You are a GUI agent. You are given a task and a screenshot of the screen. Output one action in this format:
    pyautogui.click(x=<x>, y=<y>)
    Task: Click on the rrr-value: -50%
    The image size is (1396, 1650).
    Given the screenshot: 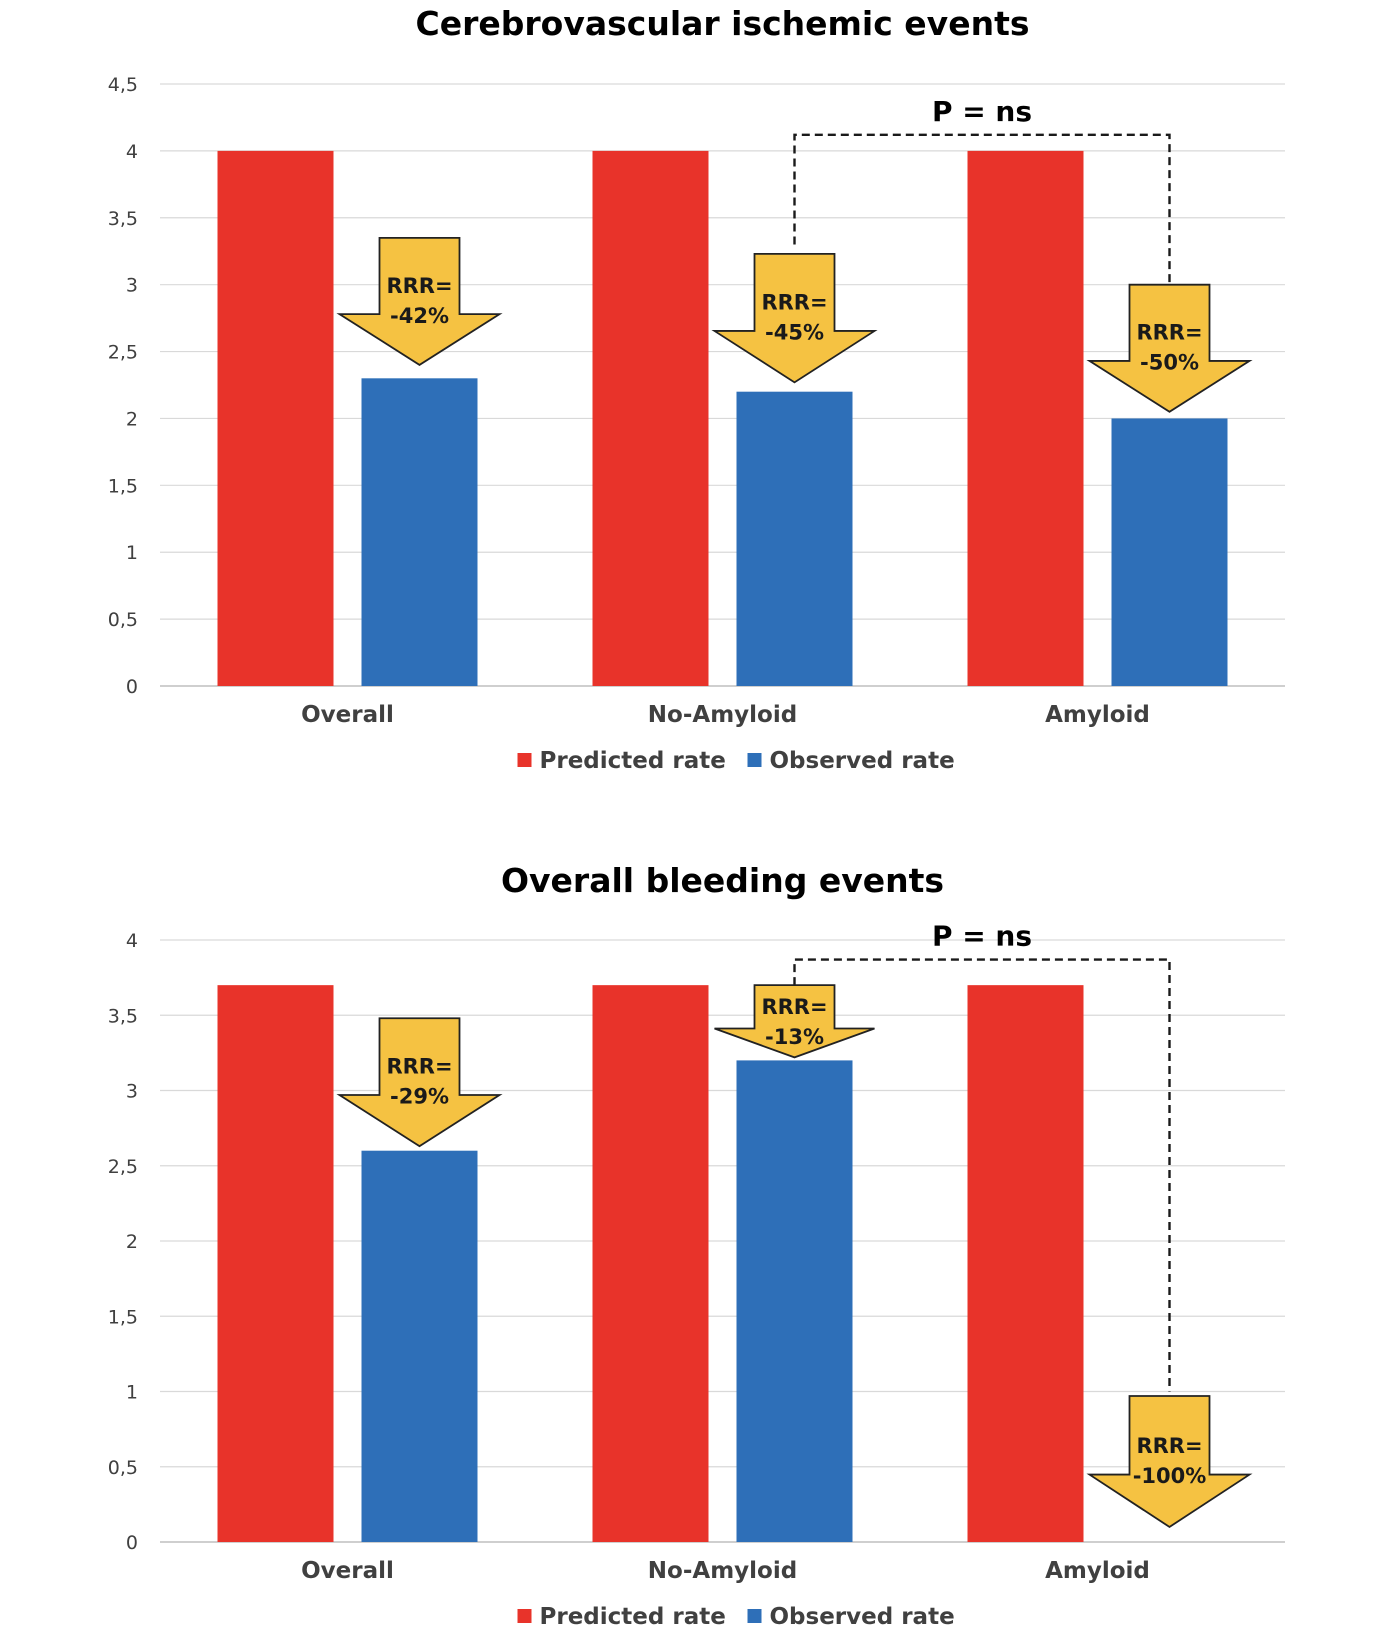 What is the action you would take?
    pyautogui.click(x=1169, y=363)
    